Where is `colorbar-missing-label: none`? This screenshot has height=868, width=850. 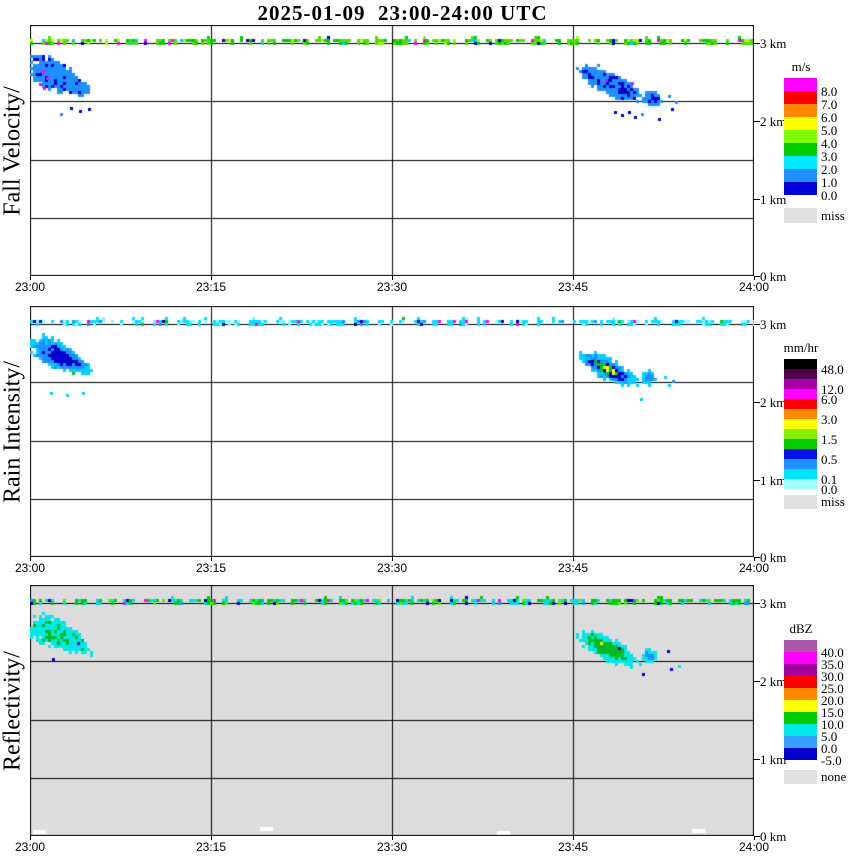
colorbar-missing-label: none is located at coordinates (834, 776).